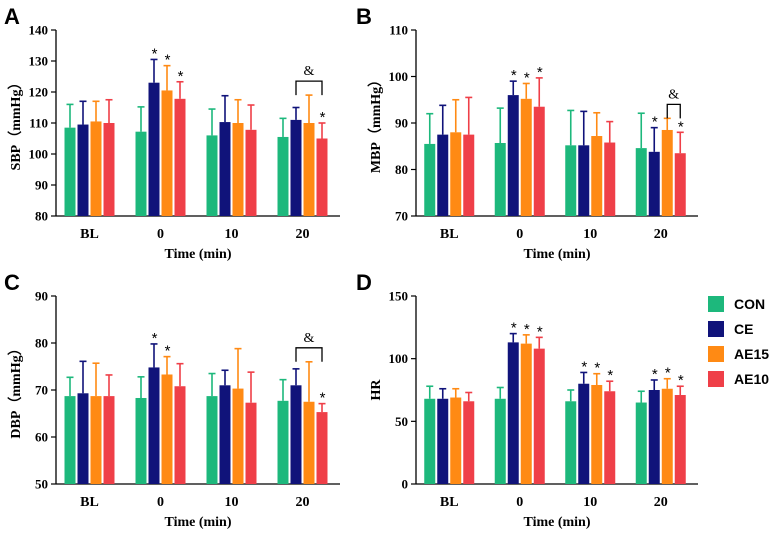  I want to click on panel-label: B, so click(364, 16).